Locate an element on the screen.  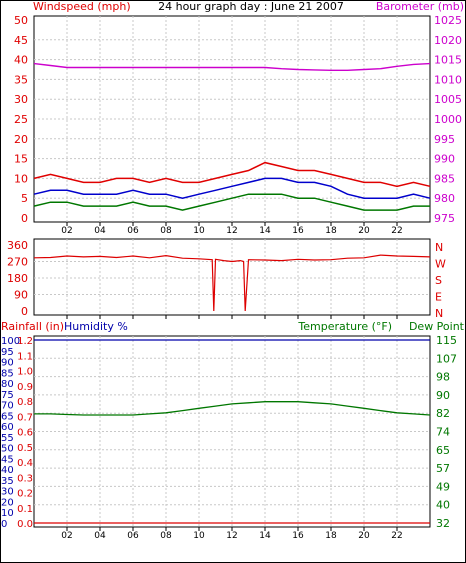
temperature-tick-label: 107 is located at coordinates (446, 358).